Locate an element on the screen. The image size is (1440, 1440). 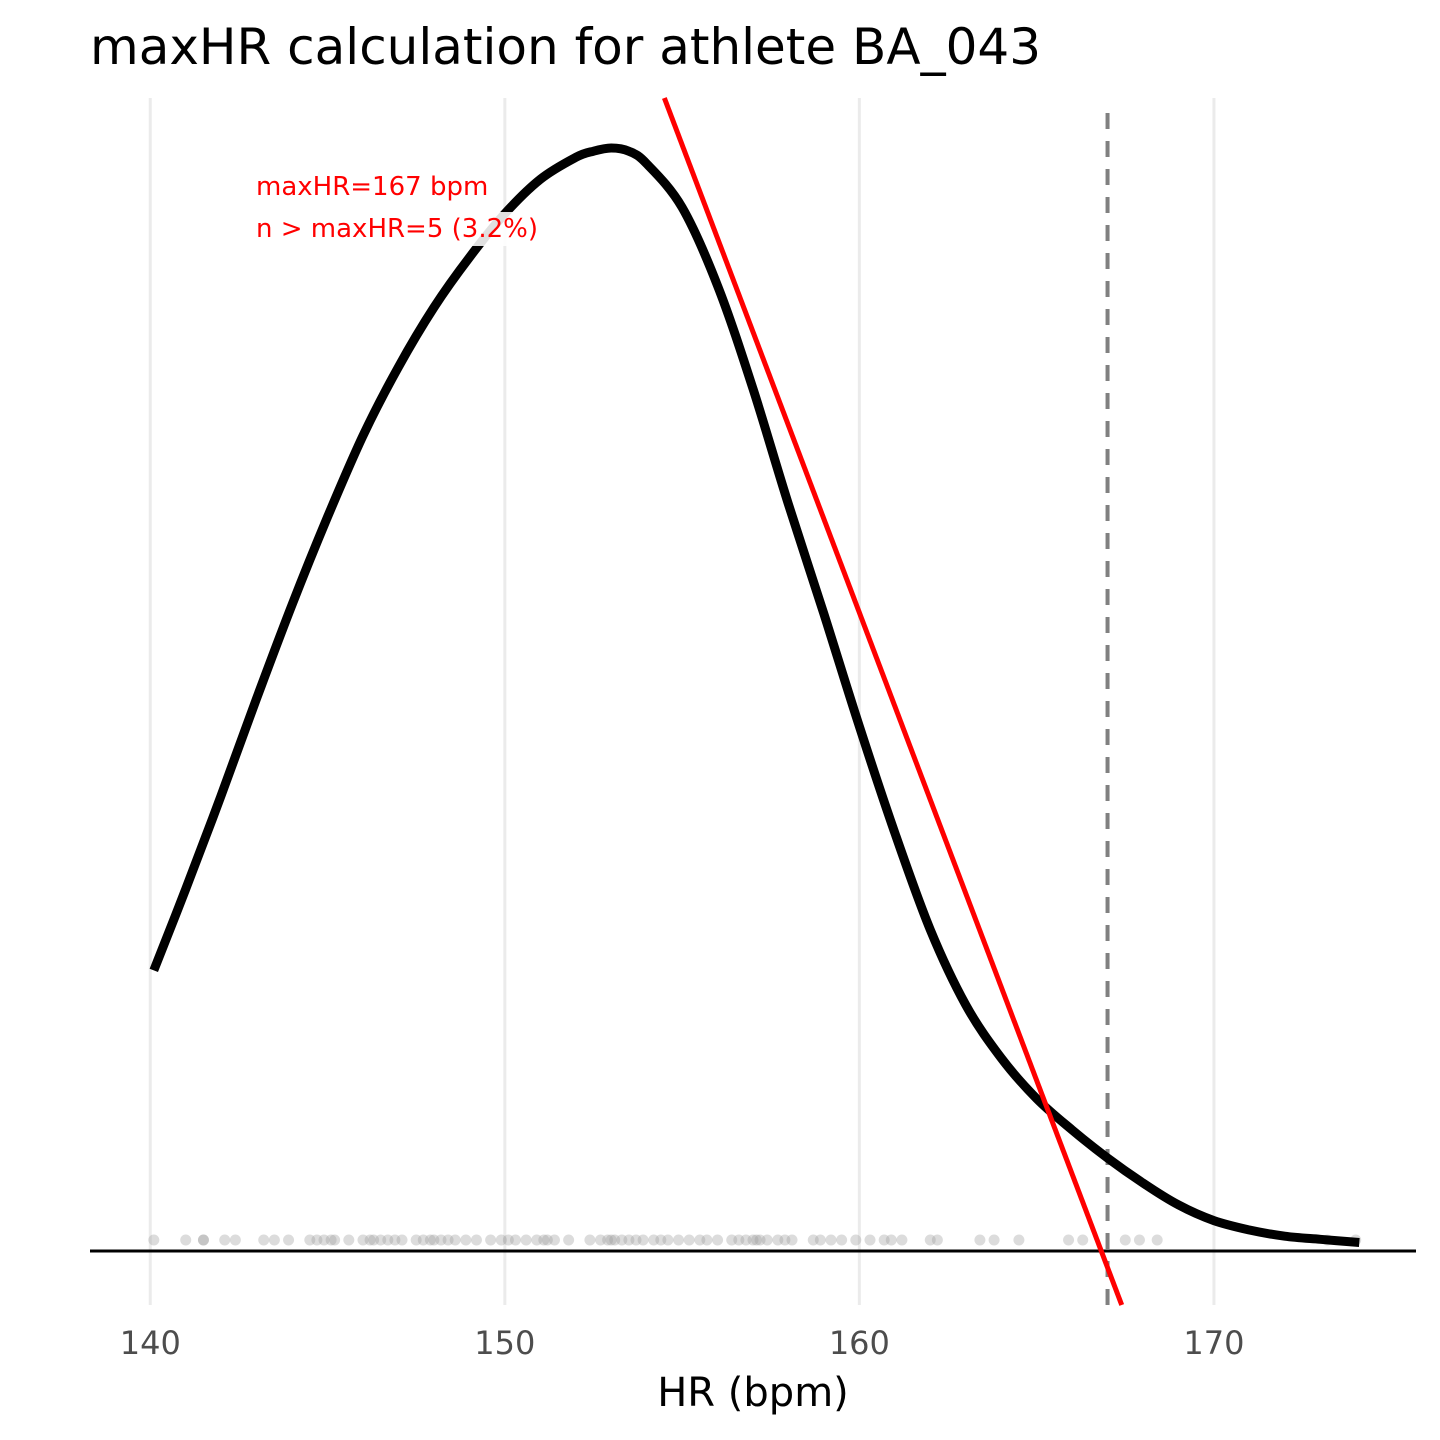
count-above-annotation: n > maxHR=5 (3.2%) is located at coordinates (397, 229).